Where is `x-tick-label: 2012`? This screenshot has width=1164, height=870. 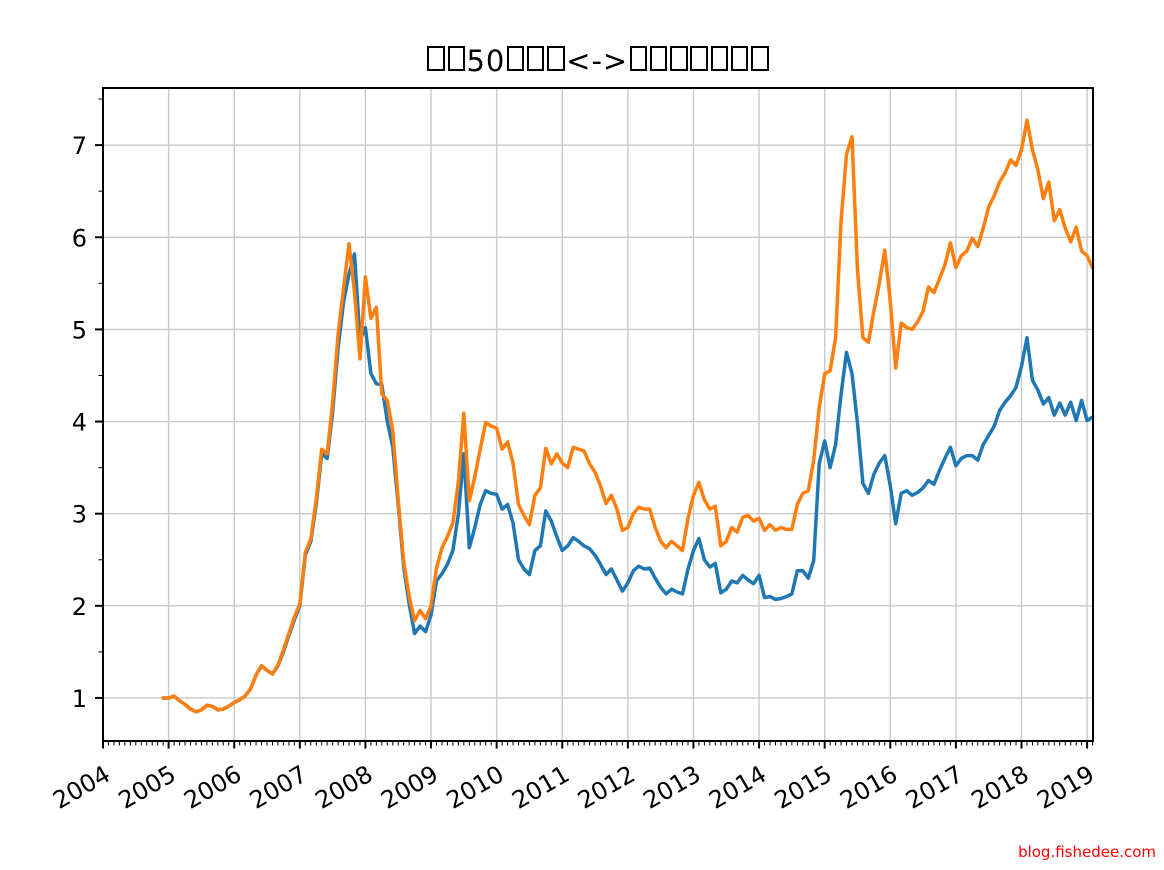
x-tick-label: 2012 is located at coordinates (606, 787).